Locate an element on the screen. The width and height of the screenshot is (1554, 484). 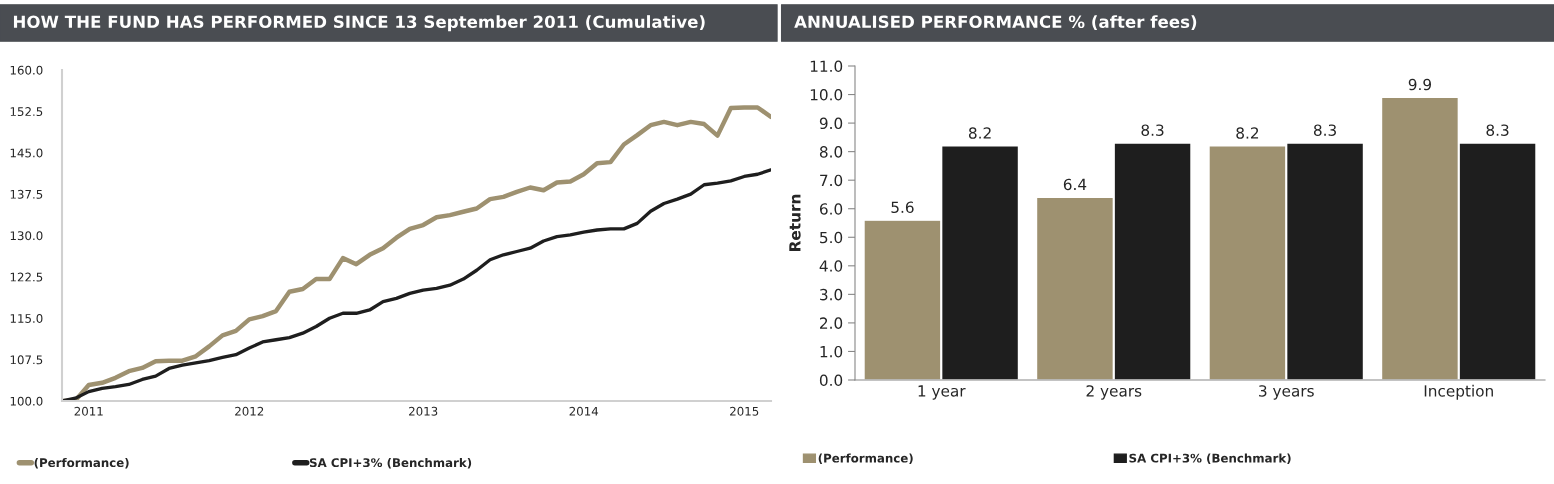
y-tick-label: 130.0 is located at coordinates (26, 236).